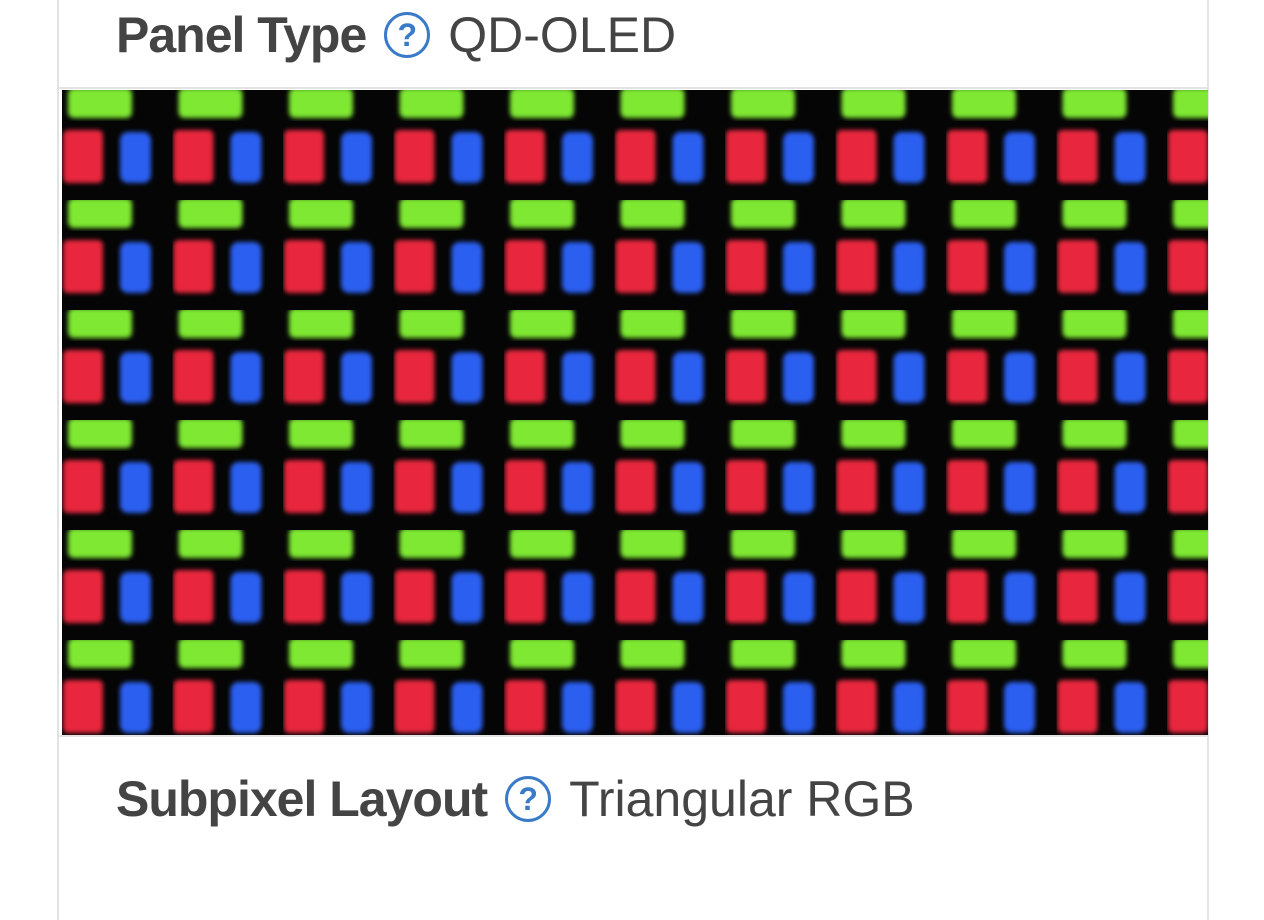  Describe the element at coordinates (241, 35) in the screenshot. I see `panel-type-label: Panel Type` at that location.